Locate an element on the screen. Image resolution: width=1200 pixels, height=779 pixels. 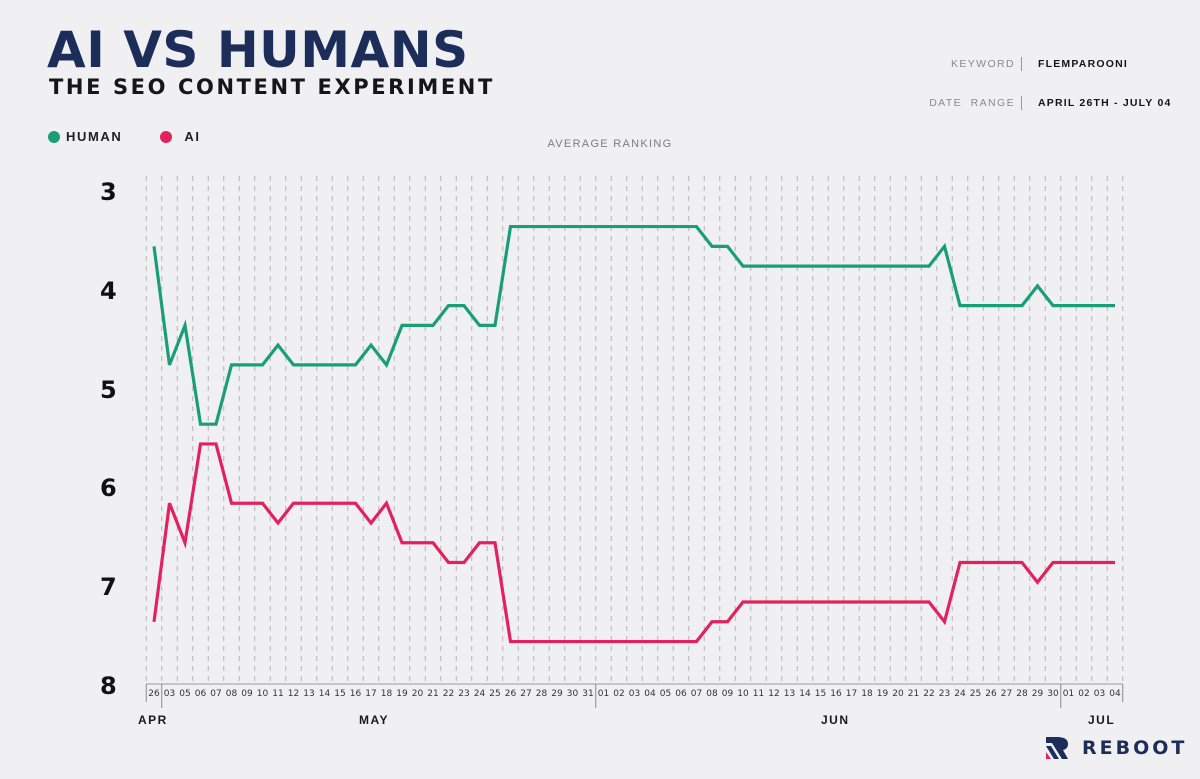
legend-label-human: HUMAN is located at coordinates (94, 136).